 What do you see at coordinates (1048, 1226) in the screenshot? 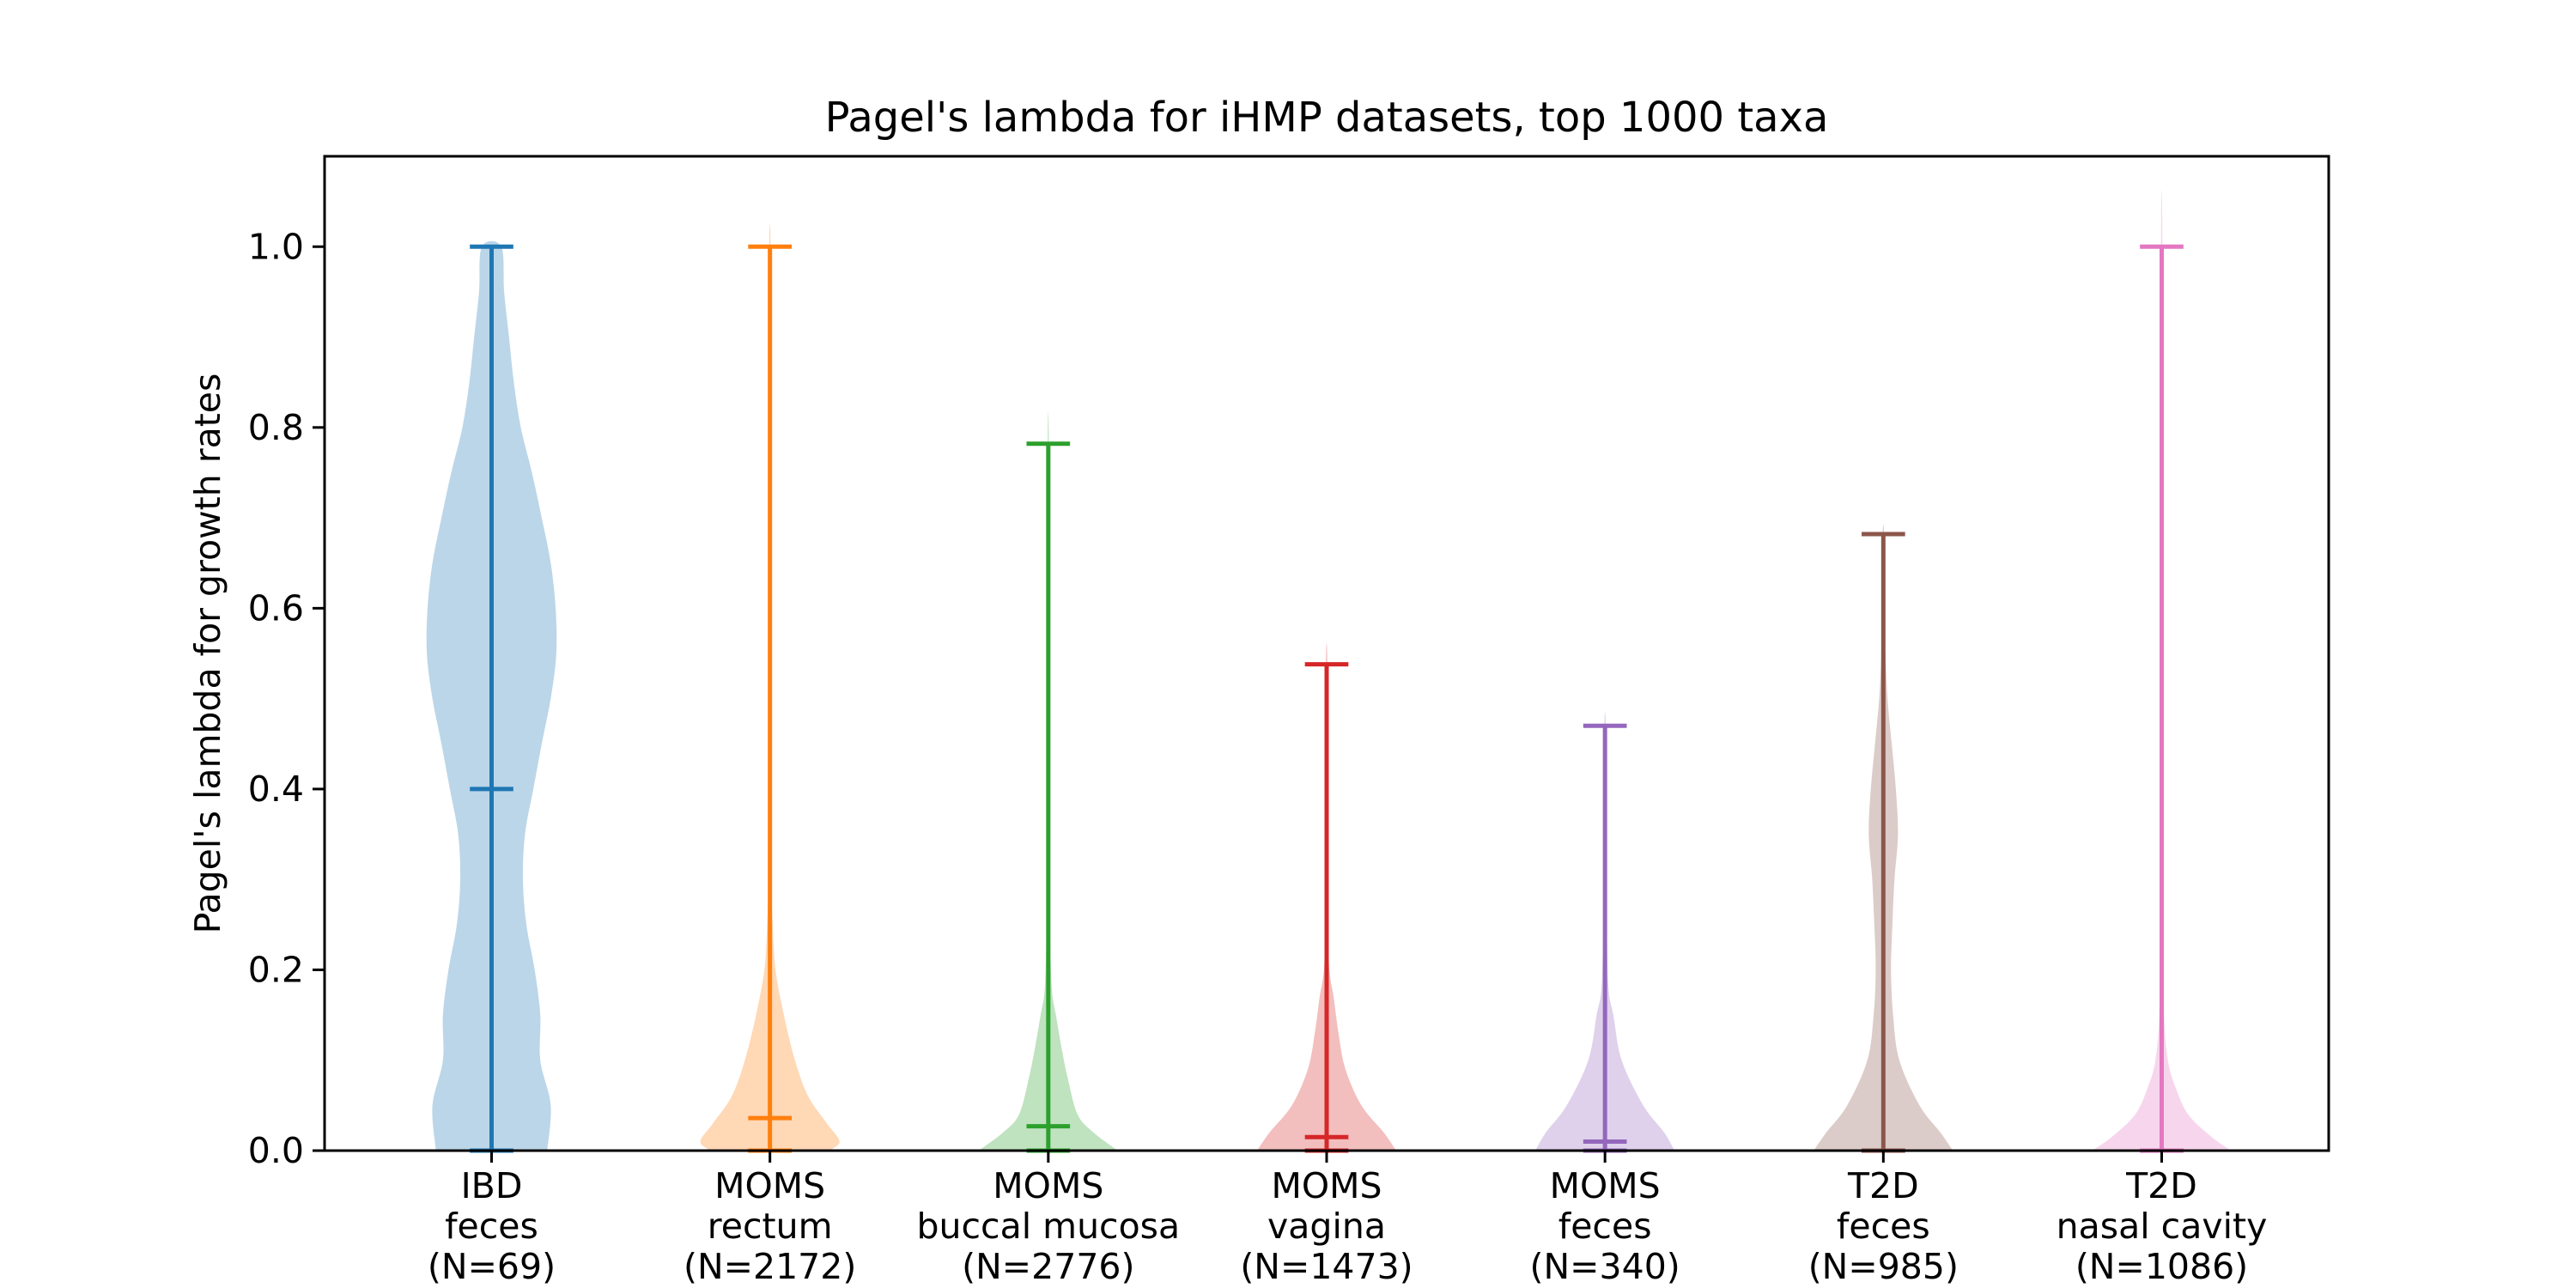
I see `x-tick-label: buccal mucosa` at bounding box center [1048, 1226].